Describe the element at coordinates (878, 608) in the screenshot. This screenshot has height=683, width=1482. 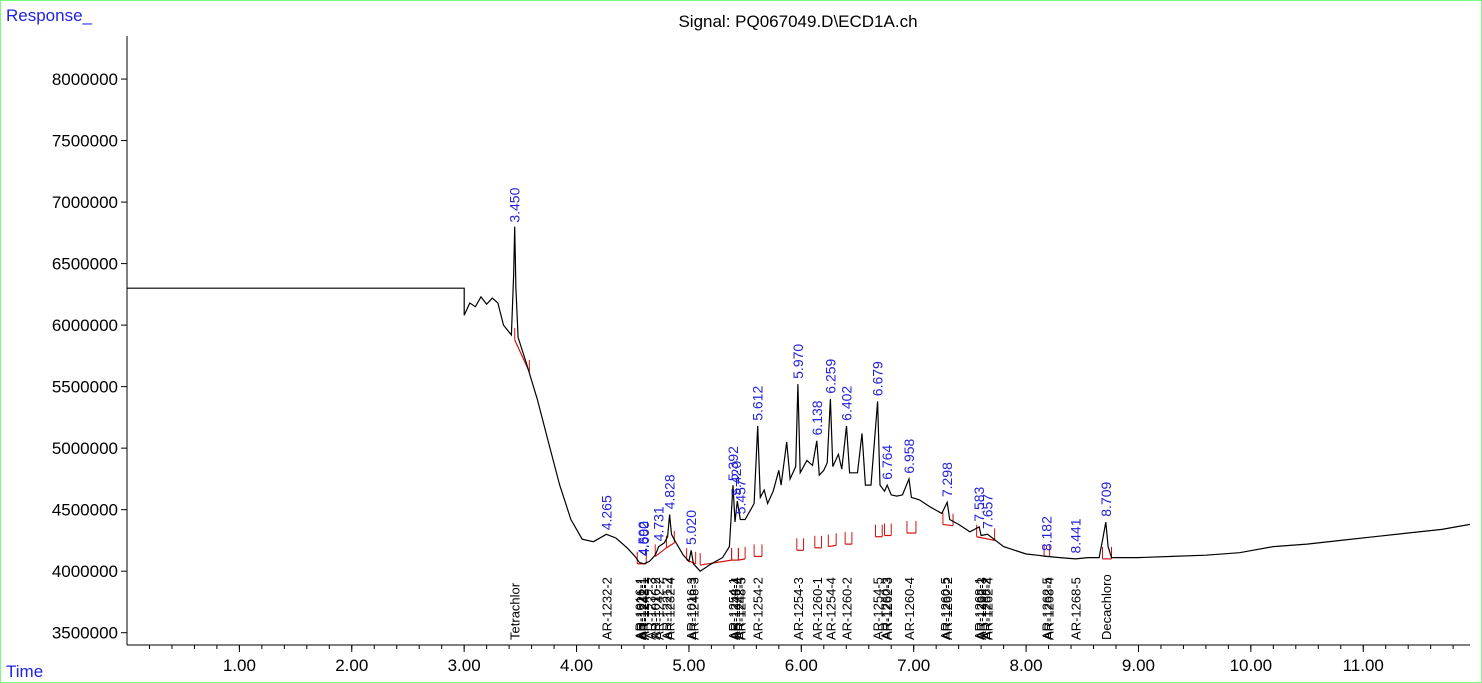
I see `compound-label: AR-1254-5` at that location.